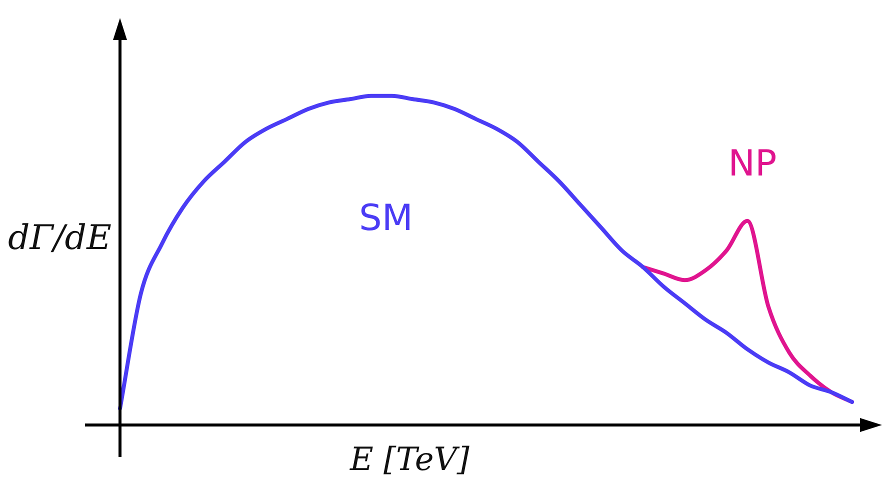 The height and width of the screenshot is (489, 887). Describe the element at coordinates (752, 163) in the screenshot. I see `series-label: NP` at that location.